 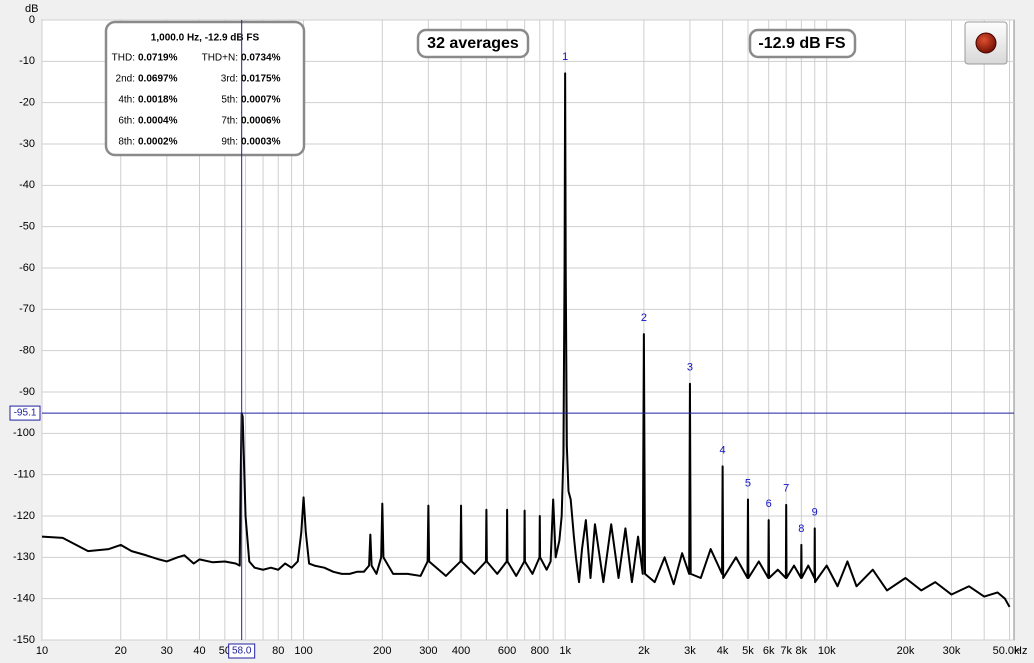 What do you see at coordinates (786, 489) in the screenshot?
I see `harmonic-marker: 7` at bounding box center [786, 489].